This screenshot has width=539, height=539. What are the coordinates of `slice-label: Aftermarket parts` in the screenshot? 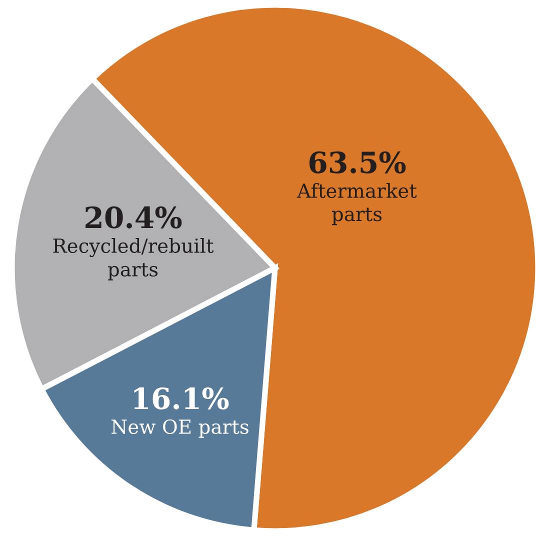 It's located at (356, 204).